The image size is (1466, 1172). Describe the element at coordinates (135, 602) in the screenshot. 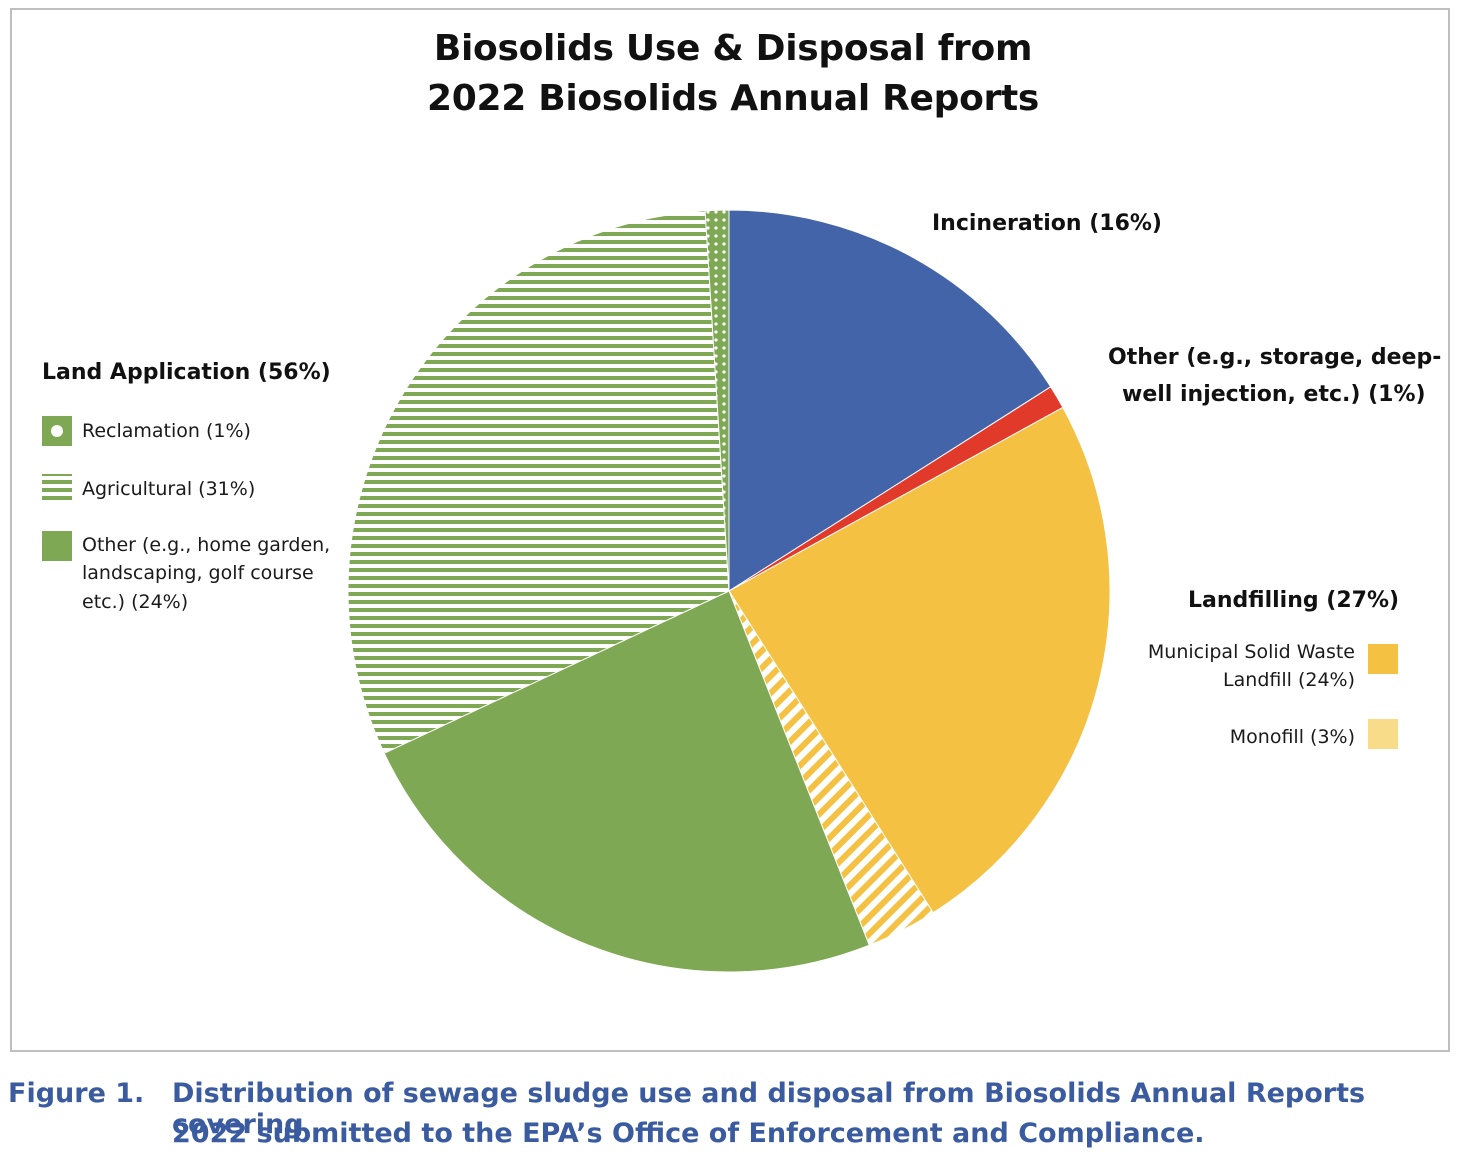

I see `legend-label-land-other-line3: etc.) (24%)` at that location.